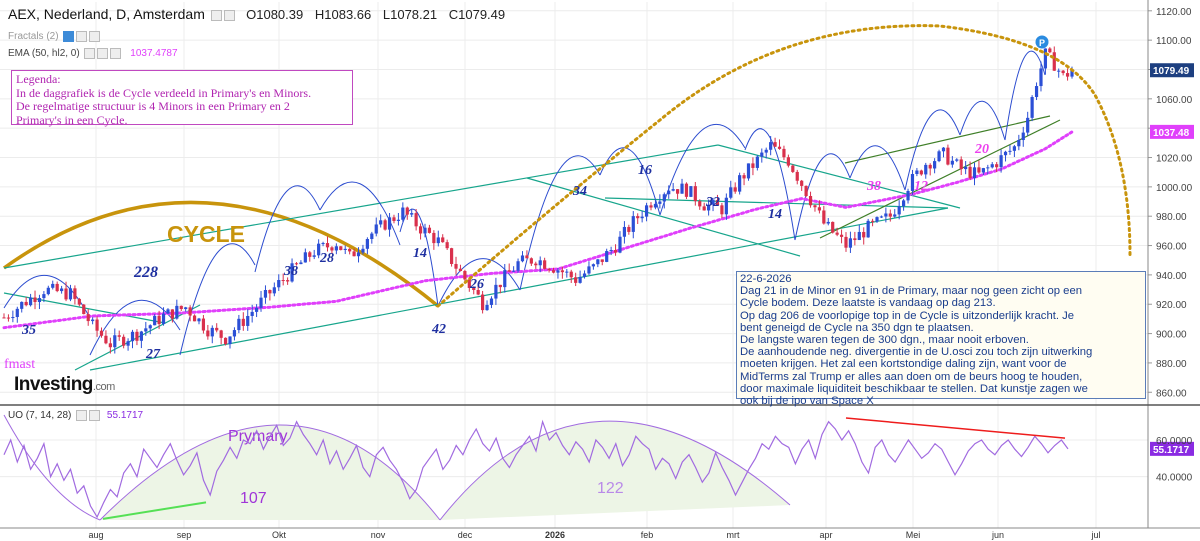 The width and height of the screenshot is (1200, 541). What do you see at coordinates (1174, 100) in the screenshot?
I see `price-tick-label: 1060.00` at bounding box center [1174, 100].